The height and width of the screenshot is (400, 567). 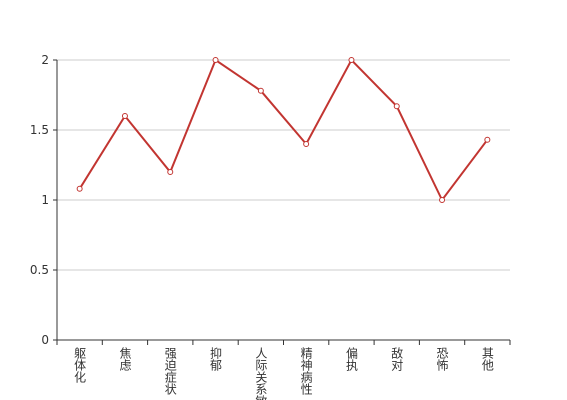 I want to click on x-tick-label: 抑郁, so click(x=216, y=359).